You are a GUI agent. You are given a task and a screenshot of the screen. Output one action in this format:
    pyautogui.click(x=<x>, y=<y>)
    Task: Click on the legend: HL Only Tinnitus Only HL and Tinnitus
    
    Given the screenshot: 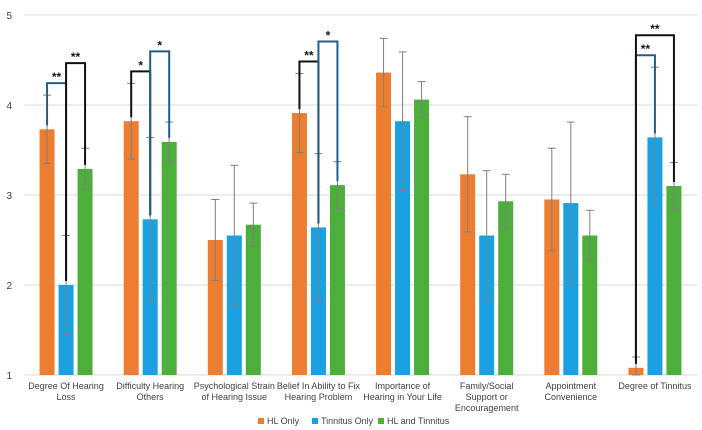 What is the action you would take?
    pyautogui.click(x=354, y=421)
    